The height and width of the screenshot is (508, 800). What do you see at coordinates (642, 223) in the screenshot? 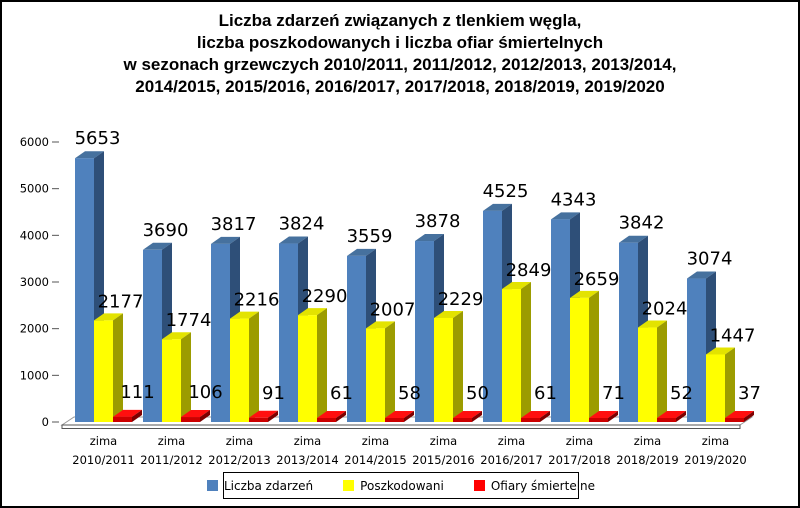
I see `bar-value-label: 3842` at bounding box center [642, 223].